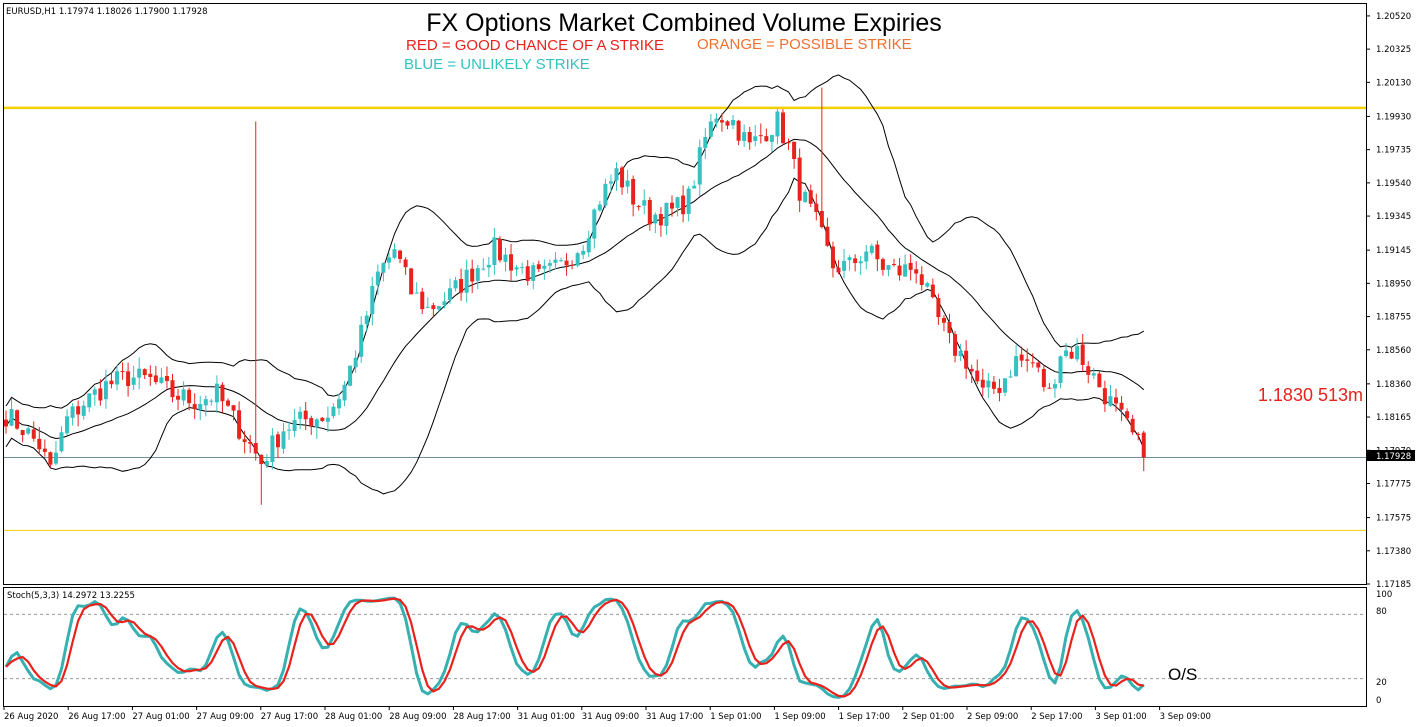 The image size is (1418, 727). Describe the element at coordinates (96, 717) in the screenshot. I see `time-tick-label: 26 Aug 17:00` at that location.